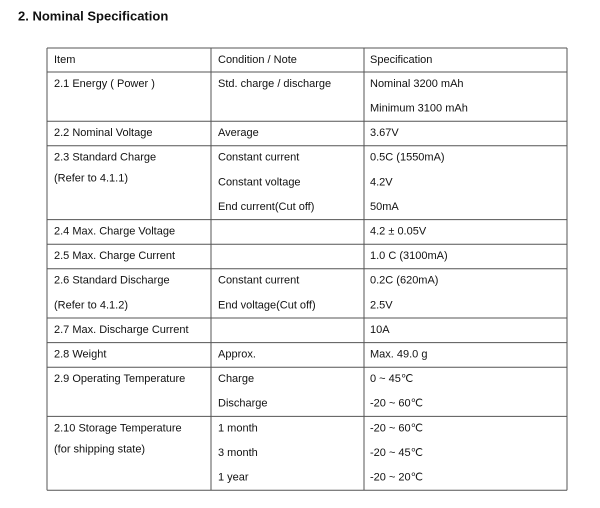 This screenshot has height=508, width=600. I want to click on cell-text: 2.1 Energy ( Power ), so click(104, 84).